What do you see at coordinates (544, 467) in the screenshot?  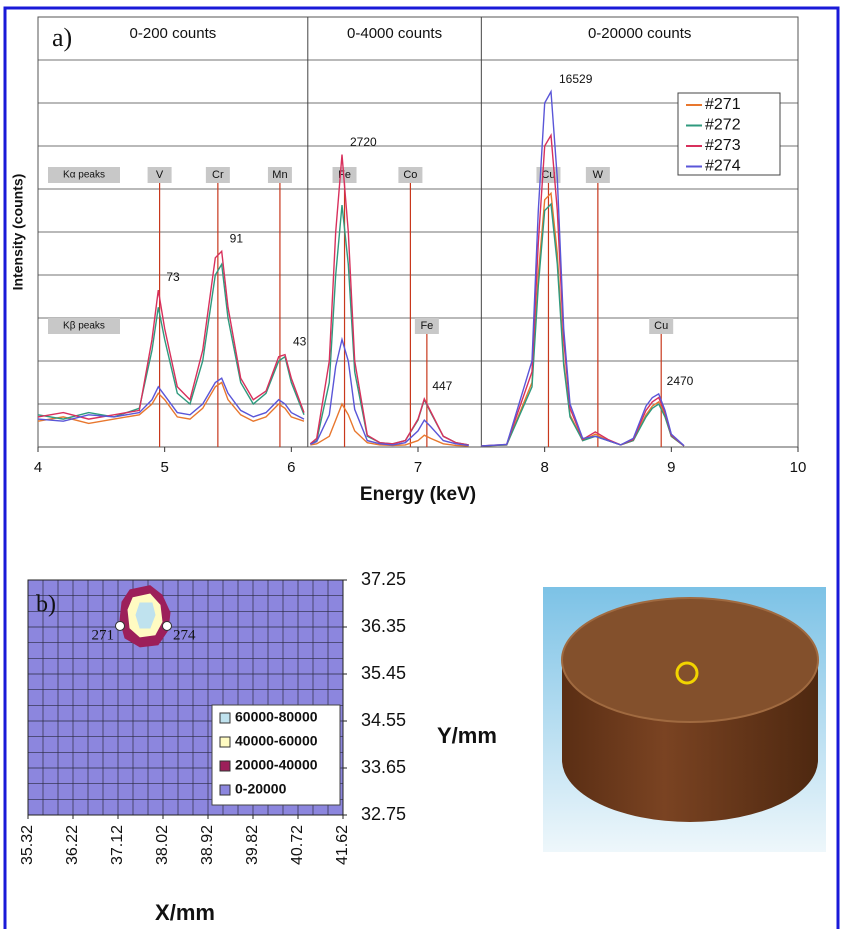 I see `x-tick-label: 8` at bounding box center [544, 467].